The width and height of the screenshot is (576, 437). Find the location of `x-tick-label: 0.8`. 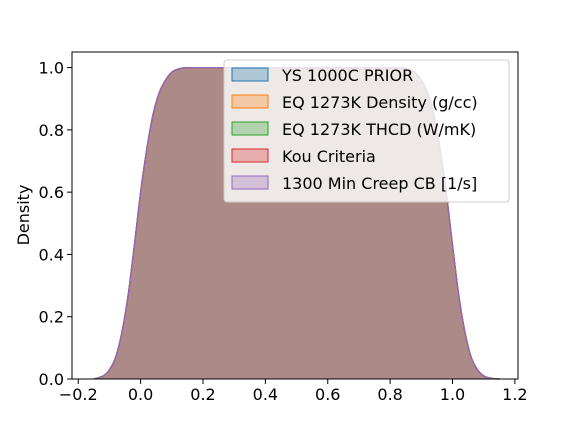

x-tick-label: 0.8 is located at coordinates (389, 394).